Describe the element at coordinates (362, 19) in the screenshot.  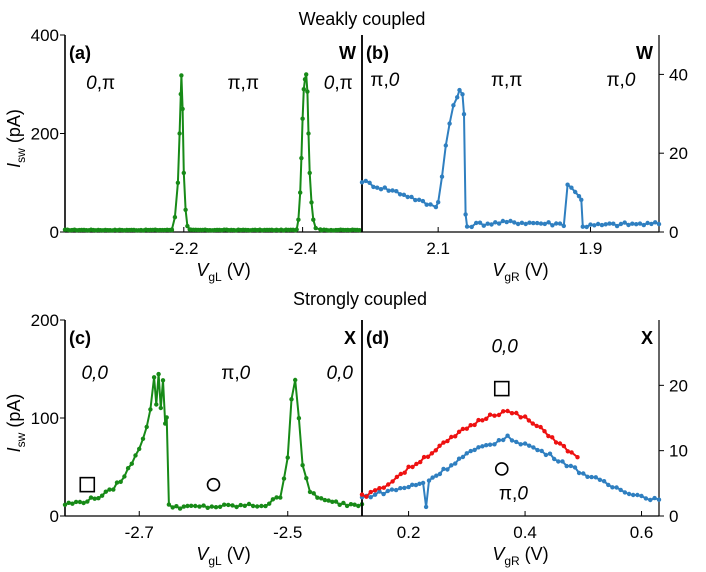
I see `weakly-coupled-title: Weakly coupled` at that location.